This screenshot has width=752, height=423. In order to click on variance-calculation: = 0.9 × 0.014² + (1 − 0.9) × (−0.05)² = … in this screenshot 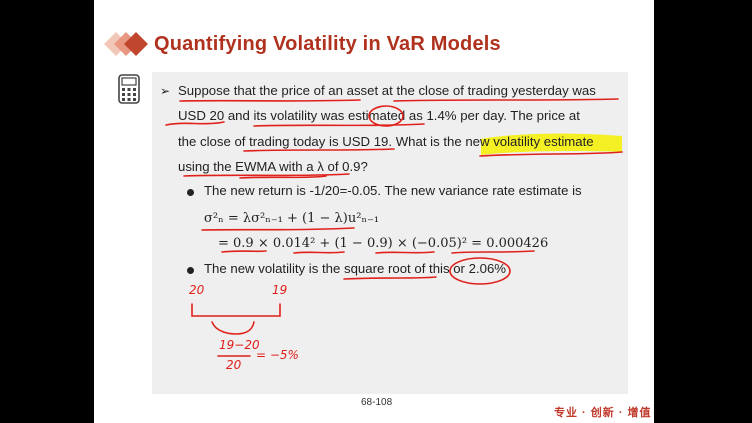, I will do `click(383, 243)`.